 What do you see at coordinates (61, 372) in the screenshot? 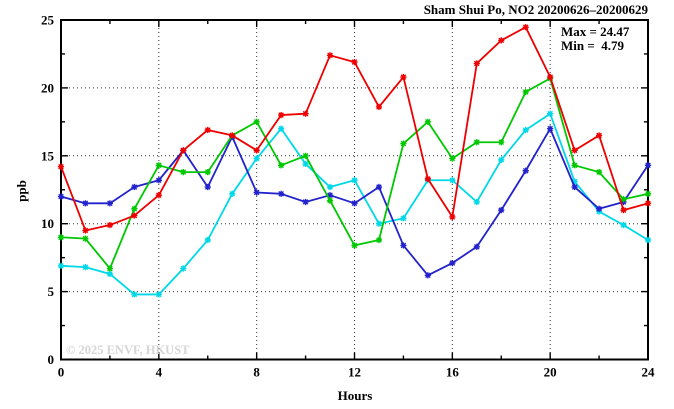
I see `x-tick-label: 0` at bounding box center [61, 372].